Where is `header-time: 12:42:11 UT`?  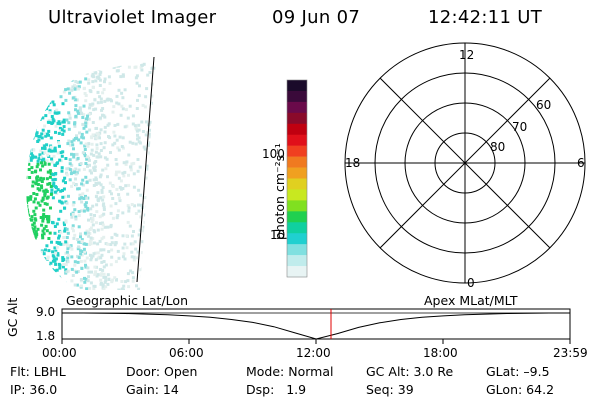 header-time: 12:42:11 UT is located at coordinates (485, 17).